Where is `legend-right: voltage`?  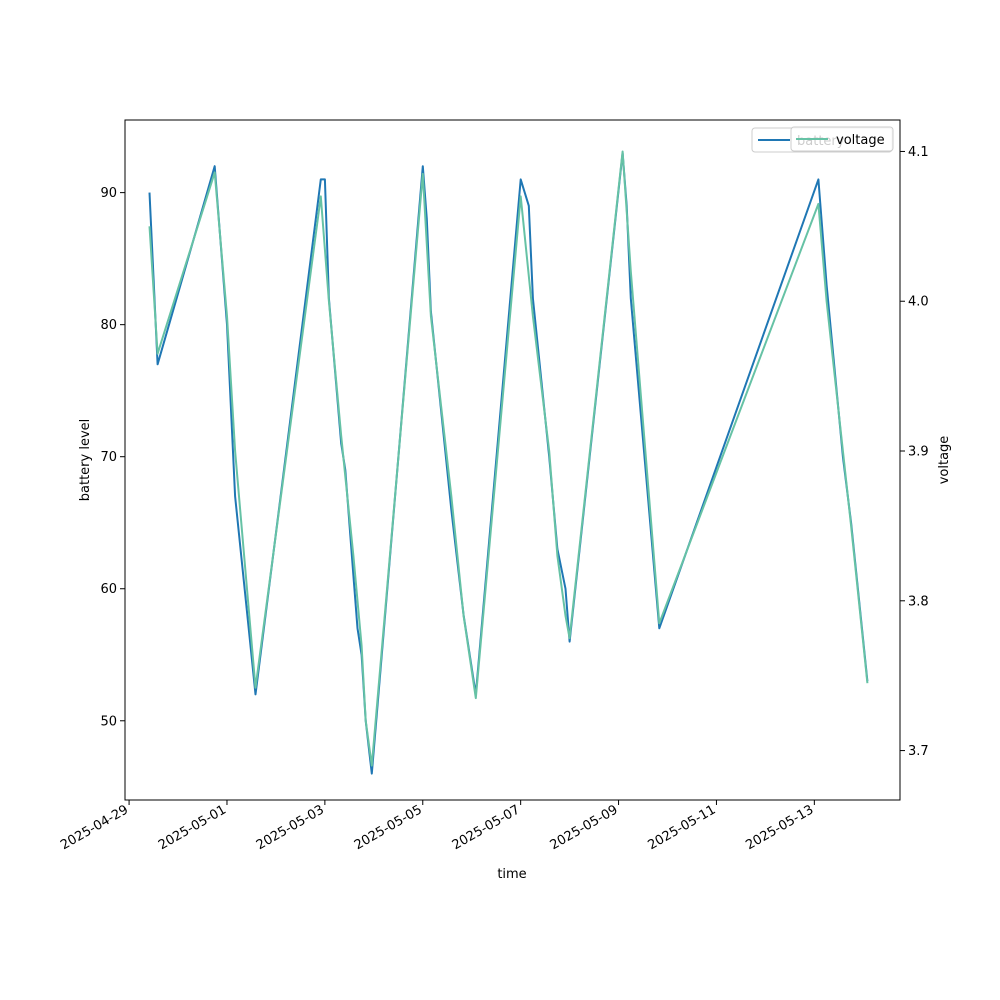
legend-right: voltage is located at coordinates (842, 139).